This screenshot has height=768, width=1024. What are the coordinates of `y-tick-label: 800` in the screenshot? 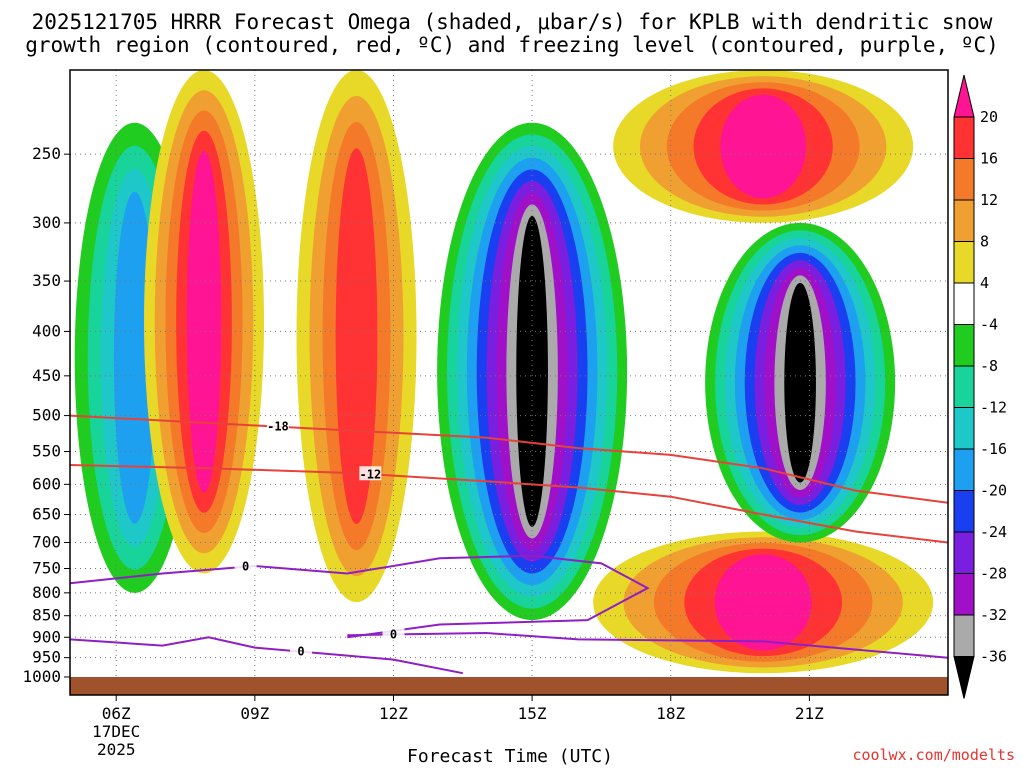 It's located at (46, 592).